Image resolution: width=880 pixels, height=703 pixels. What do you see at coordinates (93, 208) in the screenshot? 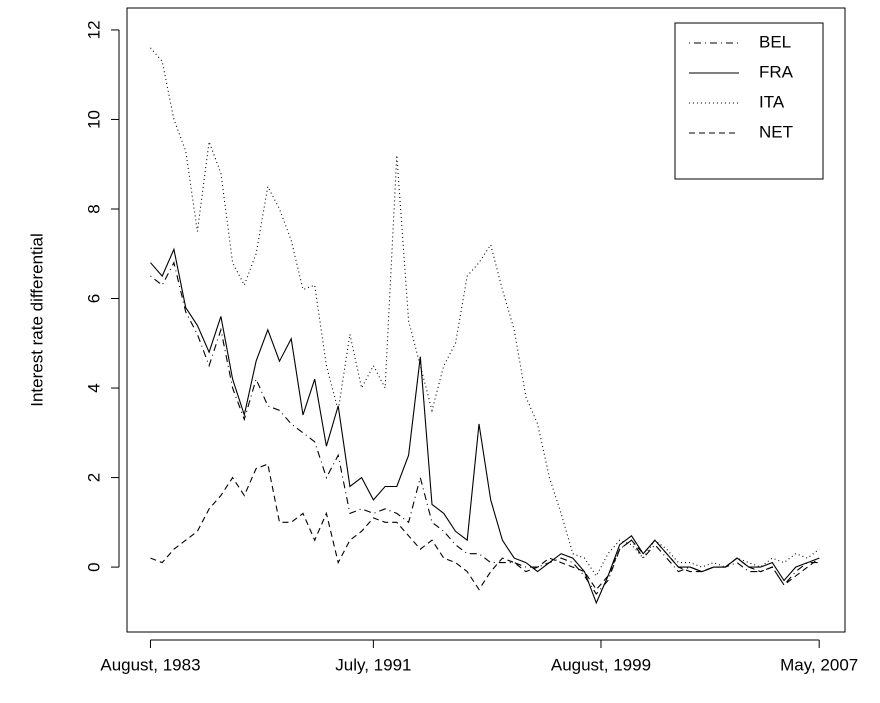
I see `y-tick-label: 8` at bounding box center [93, 208].